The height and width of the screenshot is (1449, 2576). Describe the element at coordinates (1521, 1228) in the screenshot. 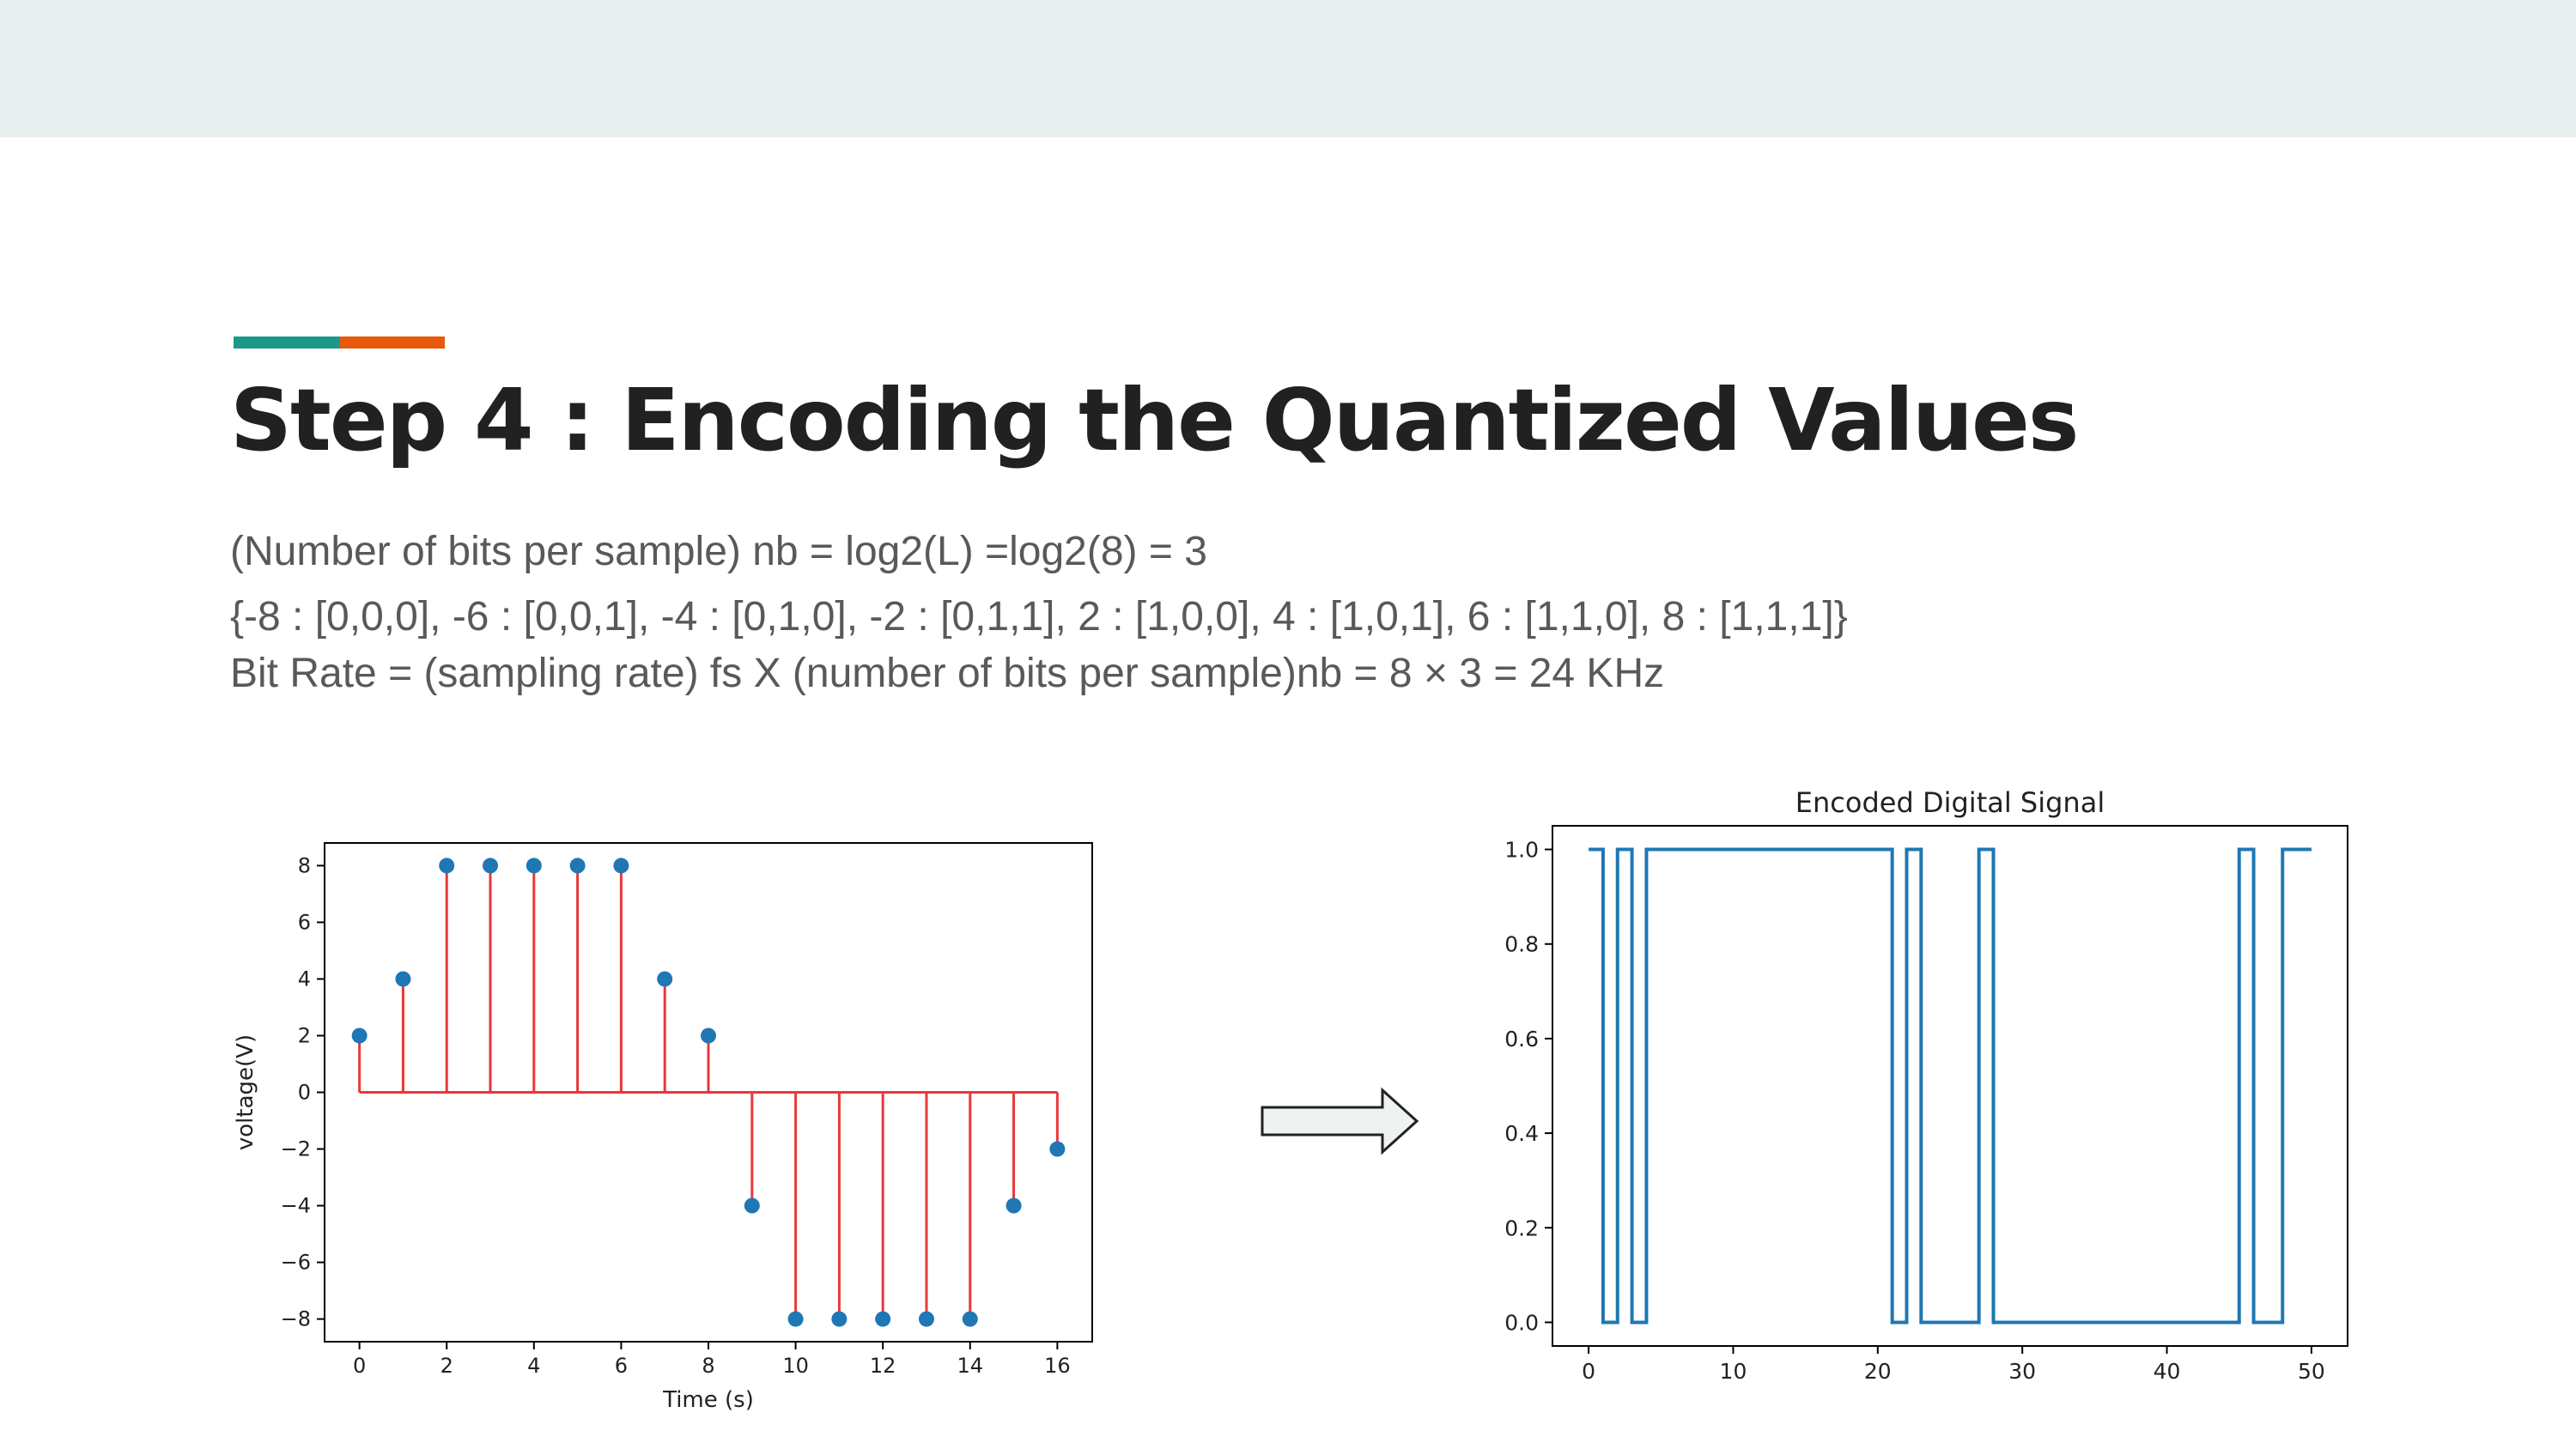

I see `y-tick-label: 0.2` at that location.